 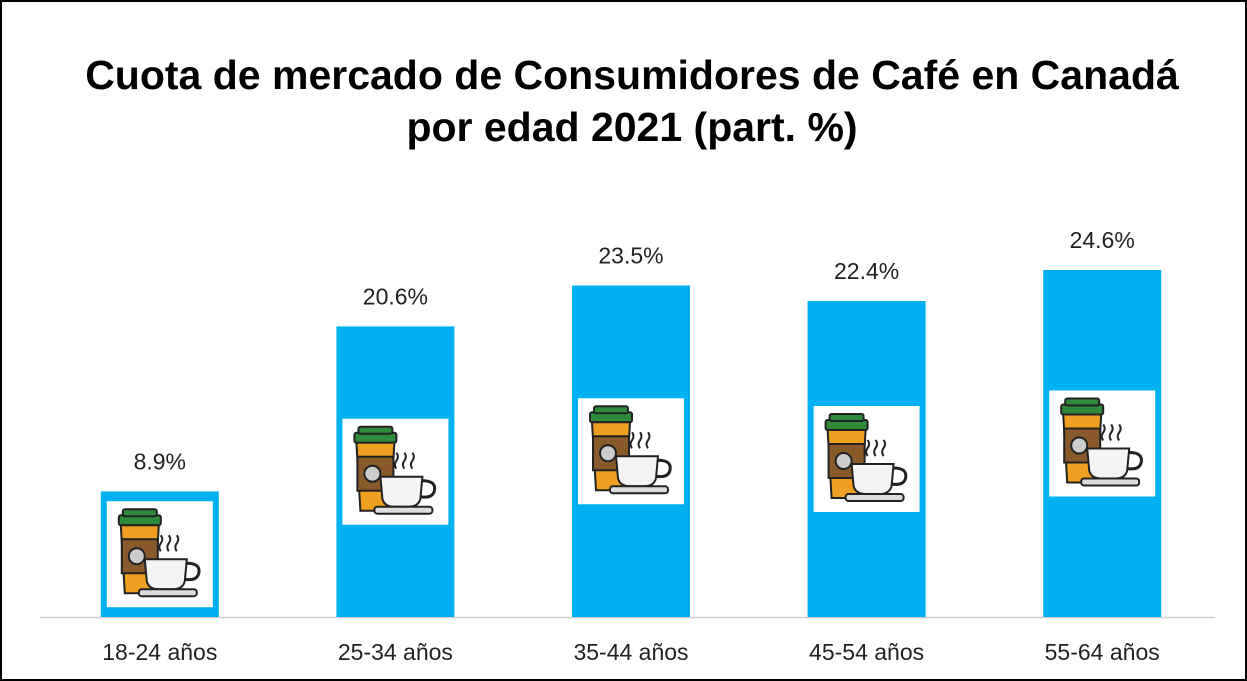 What do you see at coordinates (866, 271) in the screenshot?
I see `value-label: 22.4%` at bounding box center [866, 271].